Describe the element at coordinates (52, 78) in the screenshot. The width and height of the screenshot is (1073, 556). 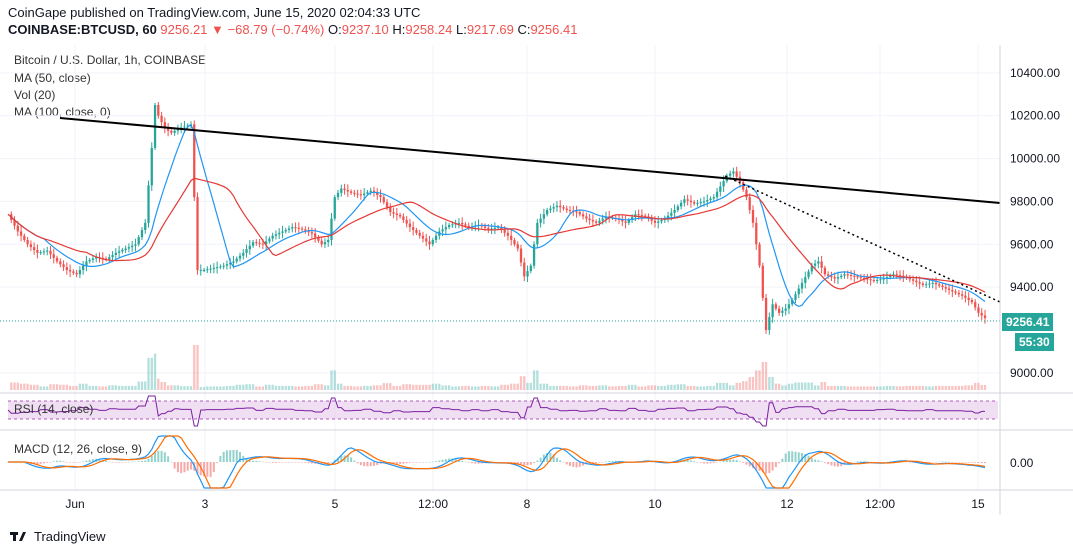
I see `legend-ma50: MA (50, close)` at that location.